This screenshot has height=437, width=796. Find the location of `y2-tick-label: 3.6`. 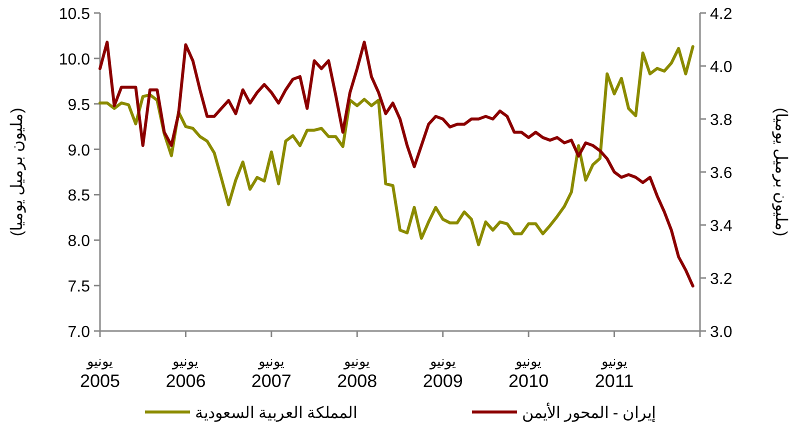

y2-tick-label: 3.6 is located at coordinates (721, 173).